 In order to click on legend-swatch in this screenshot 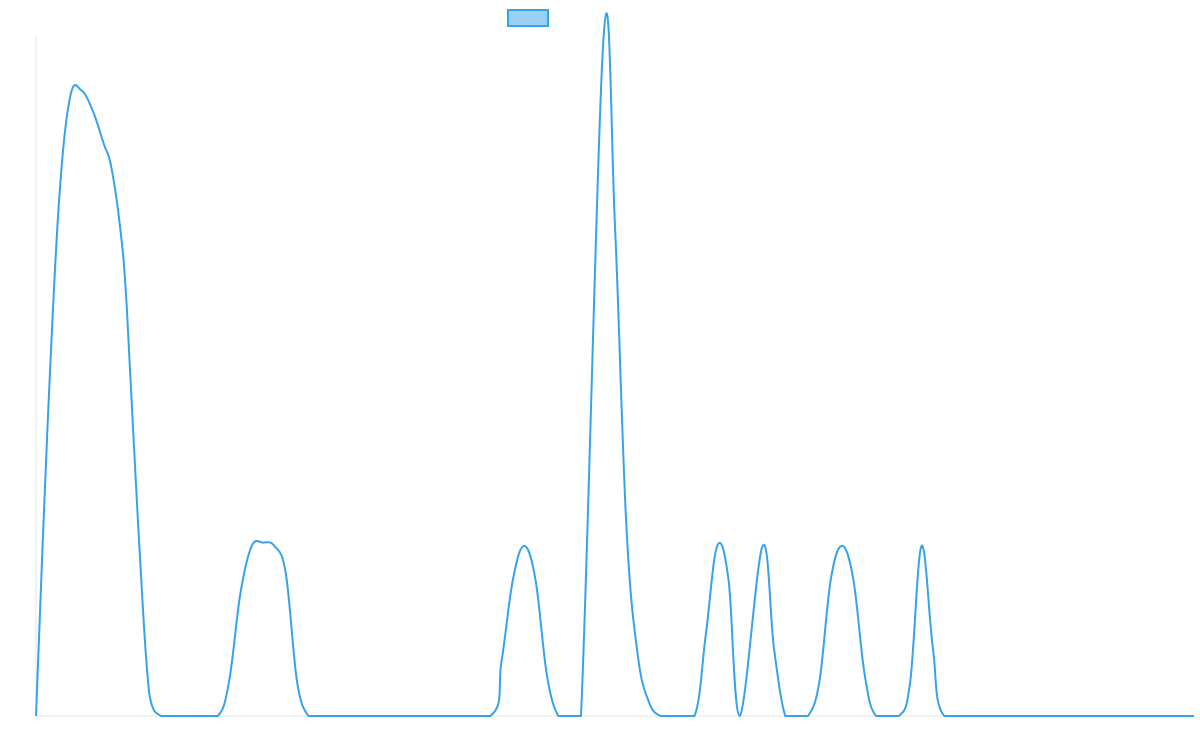, I will do `click(528, 18)`.